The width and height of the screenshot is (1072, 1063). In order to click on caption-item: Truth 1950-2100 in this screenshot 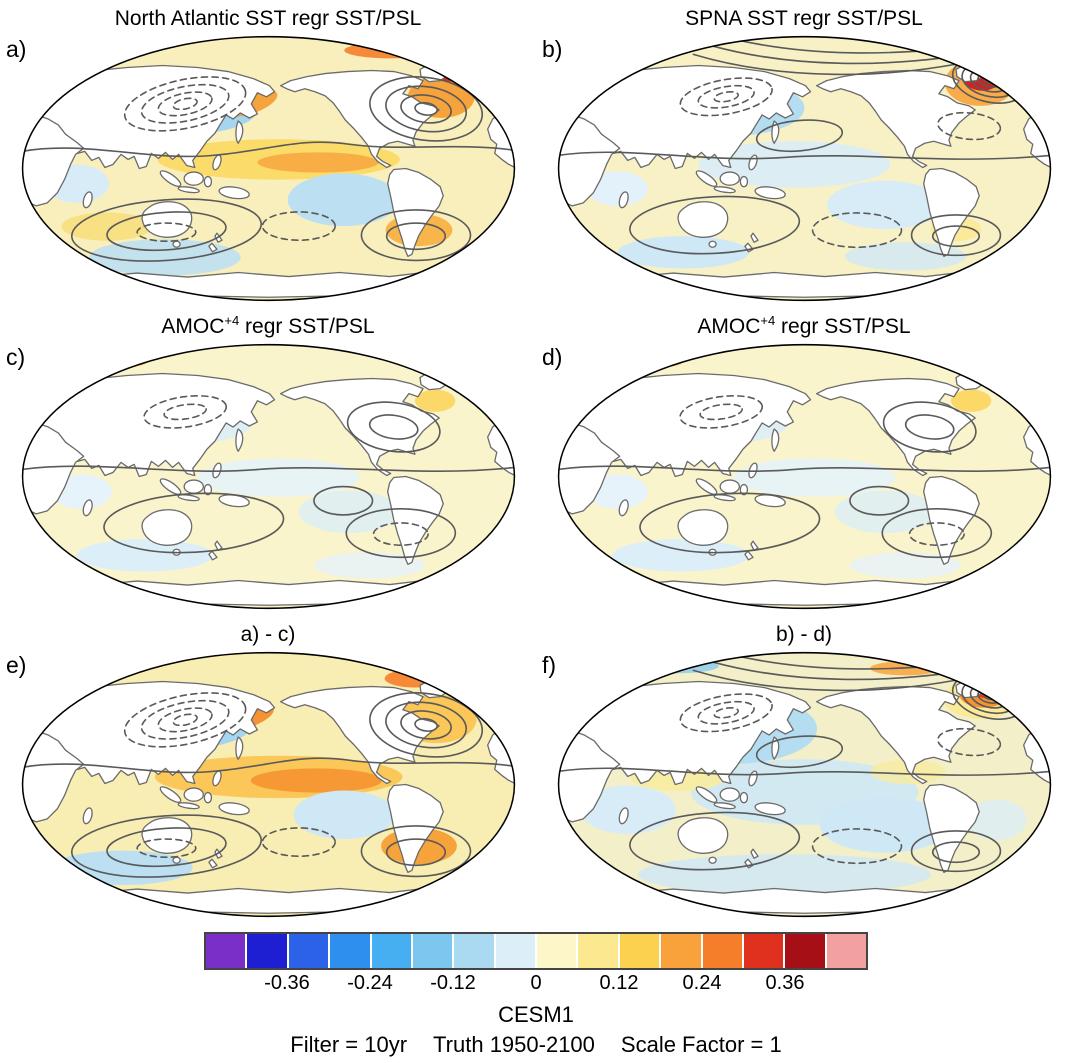, I will do `click(514, 1044)`.